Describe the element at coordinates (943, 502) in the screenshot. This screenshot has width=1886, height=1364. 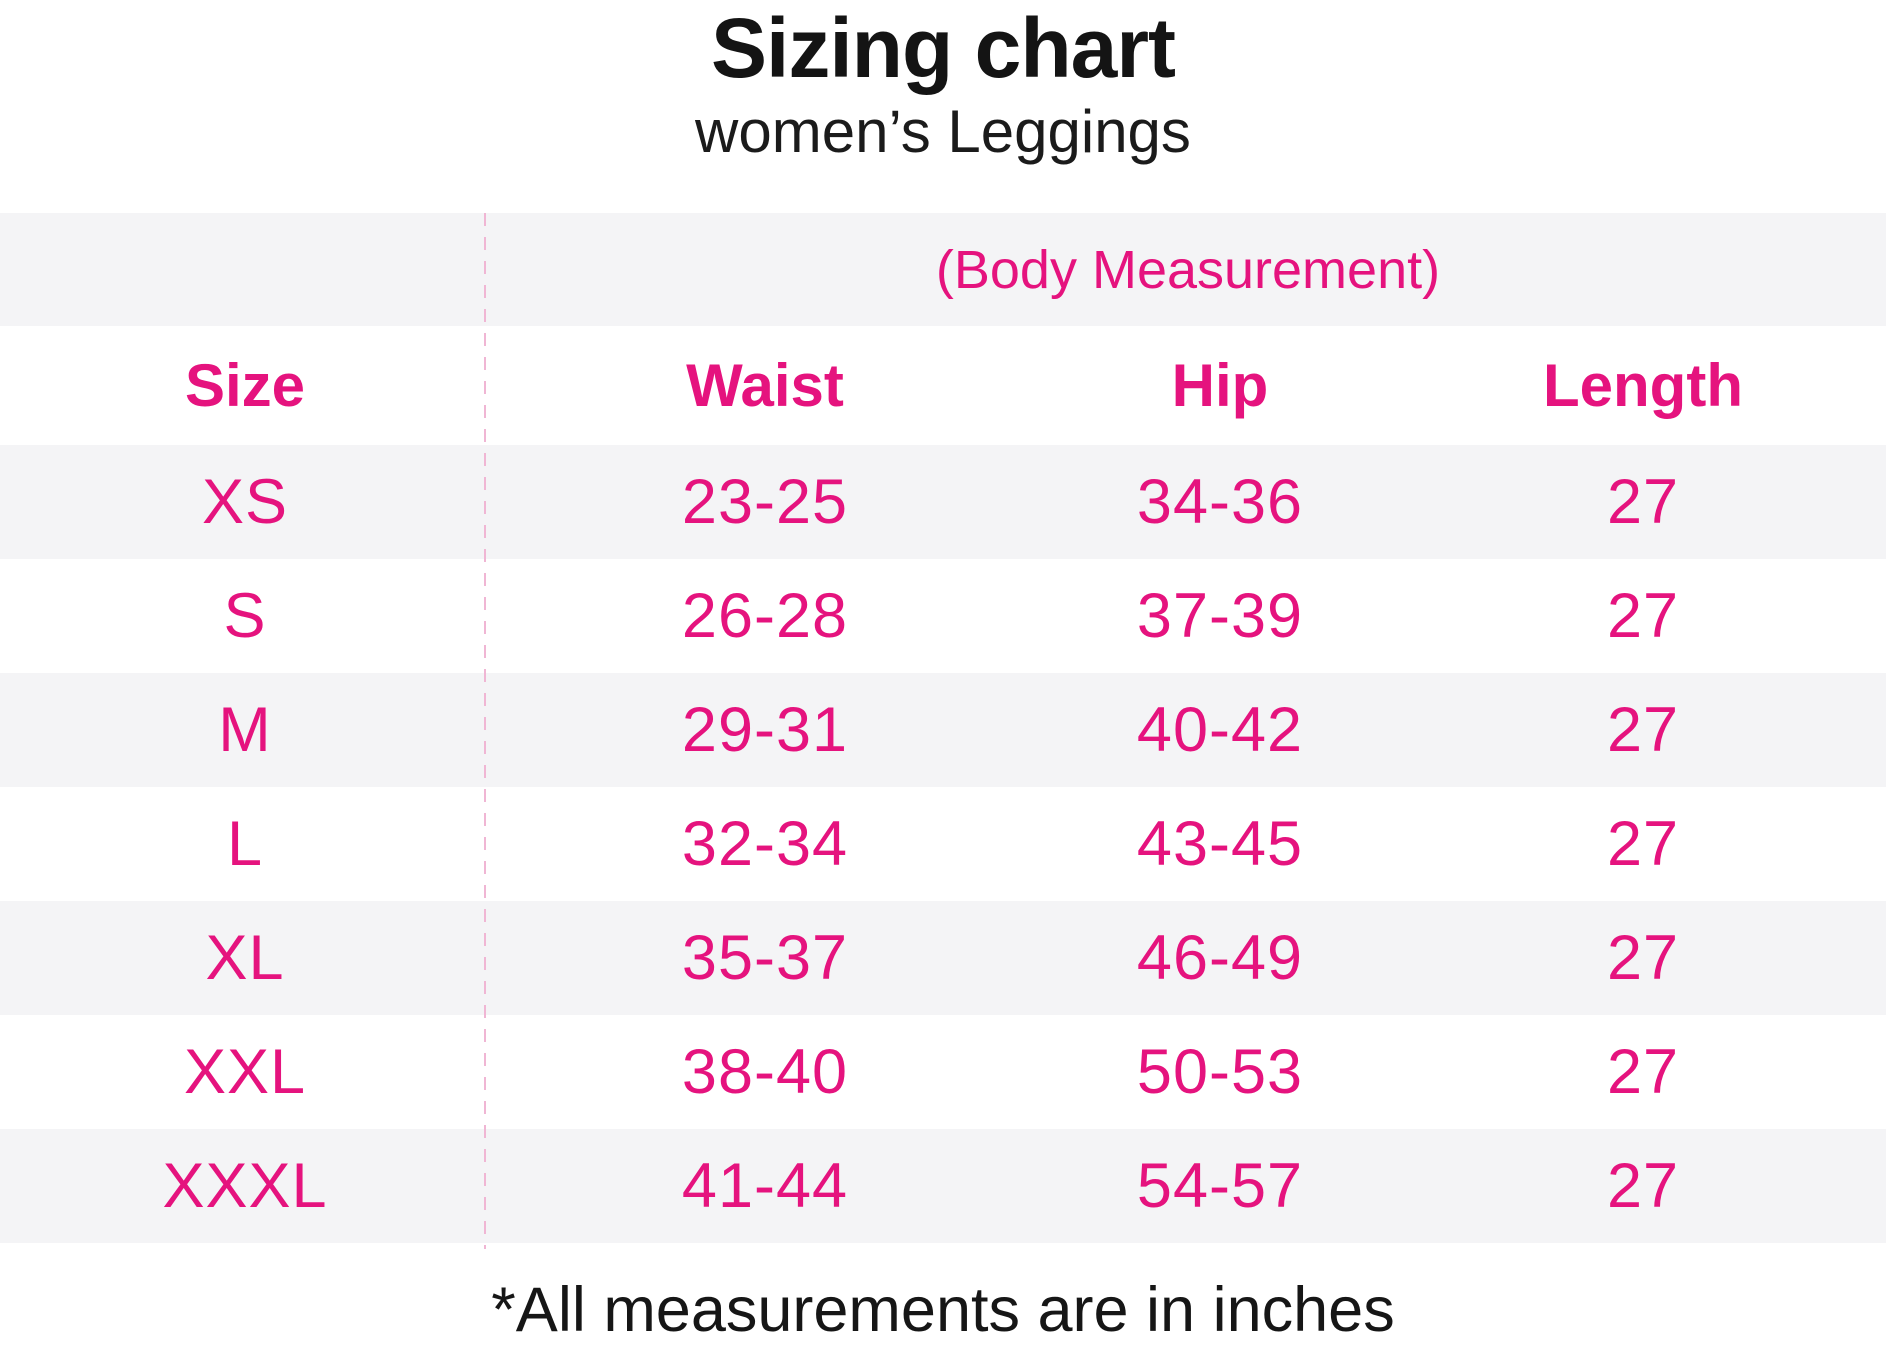
I see `table-row-xs: XS 23-25 34-36 27` at that location.